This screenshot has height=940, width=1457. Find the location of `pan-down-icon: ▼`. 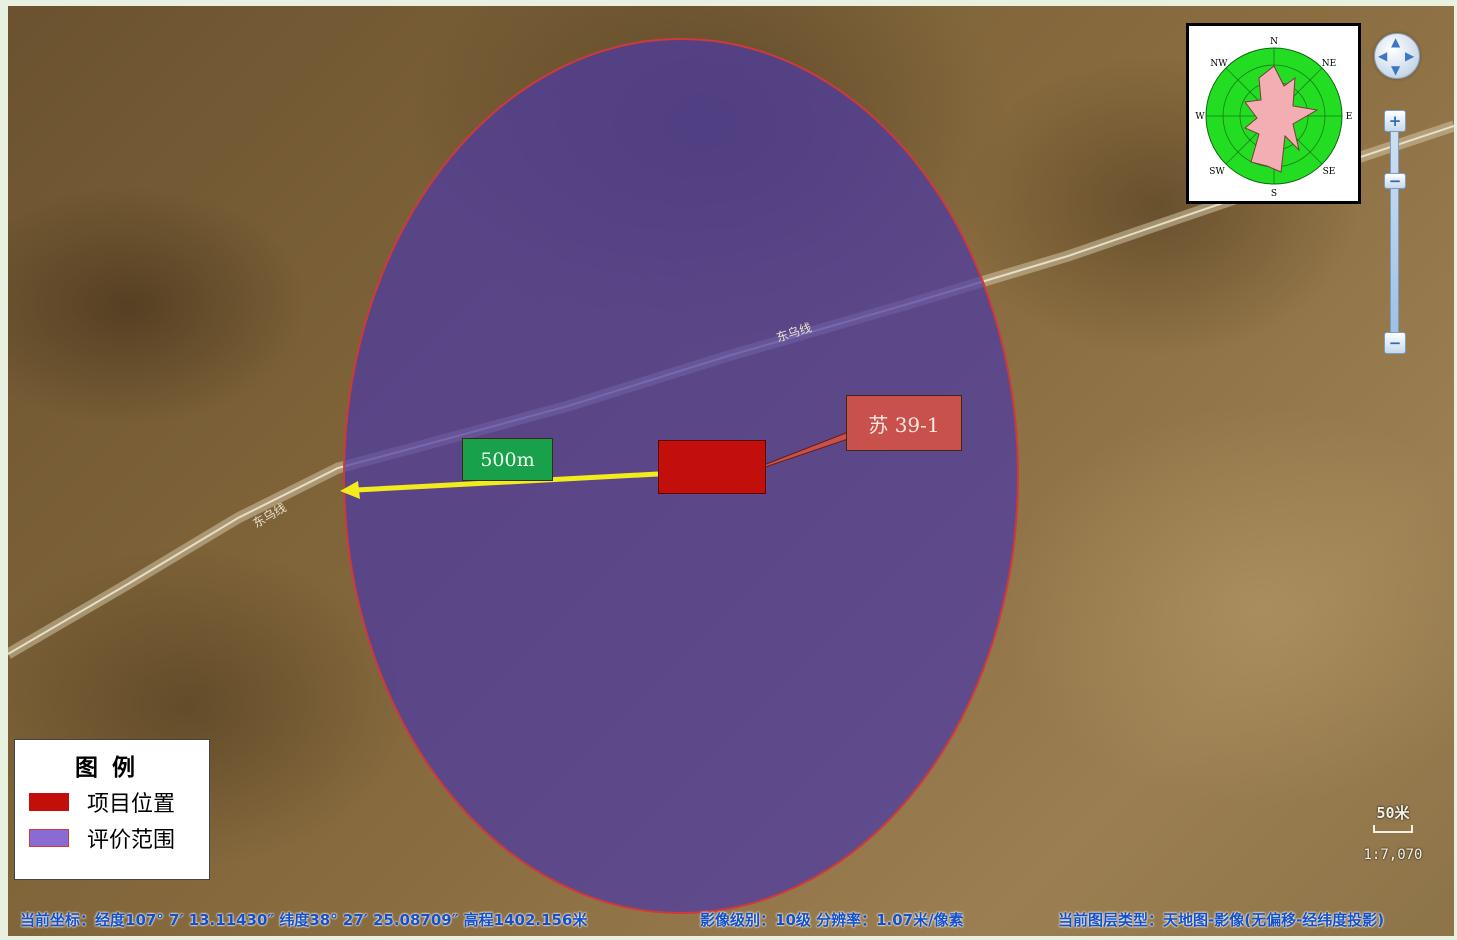

pan-down-icon: ▼ is located at coordinates (1396, 70).